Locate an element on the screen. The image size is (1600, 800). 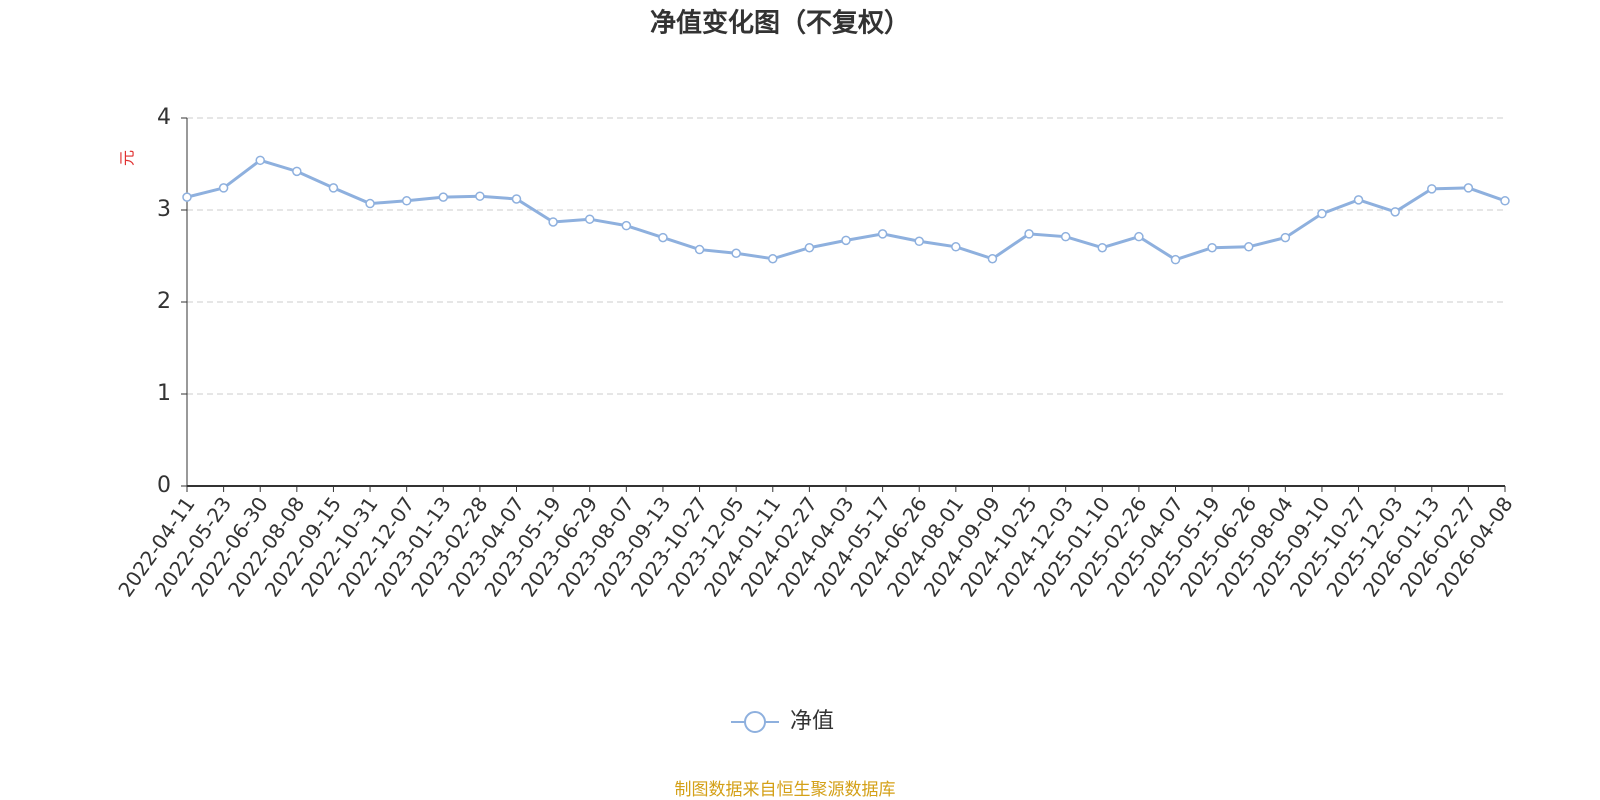
y-tick-label: 3 is located at coordinates (164, 209).